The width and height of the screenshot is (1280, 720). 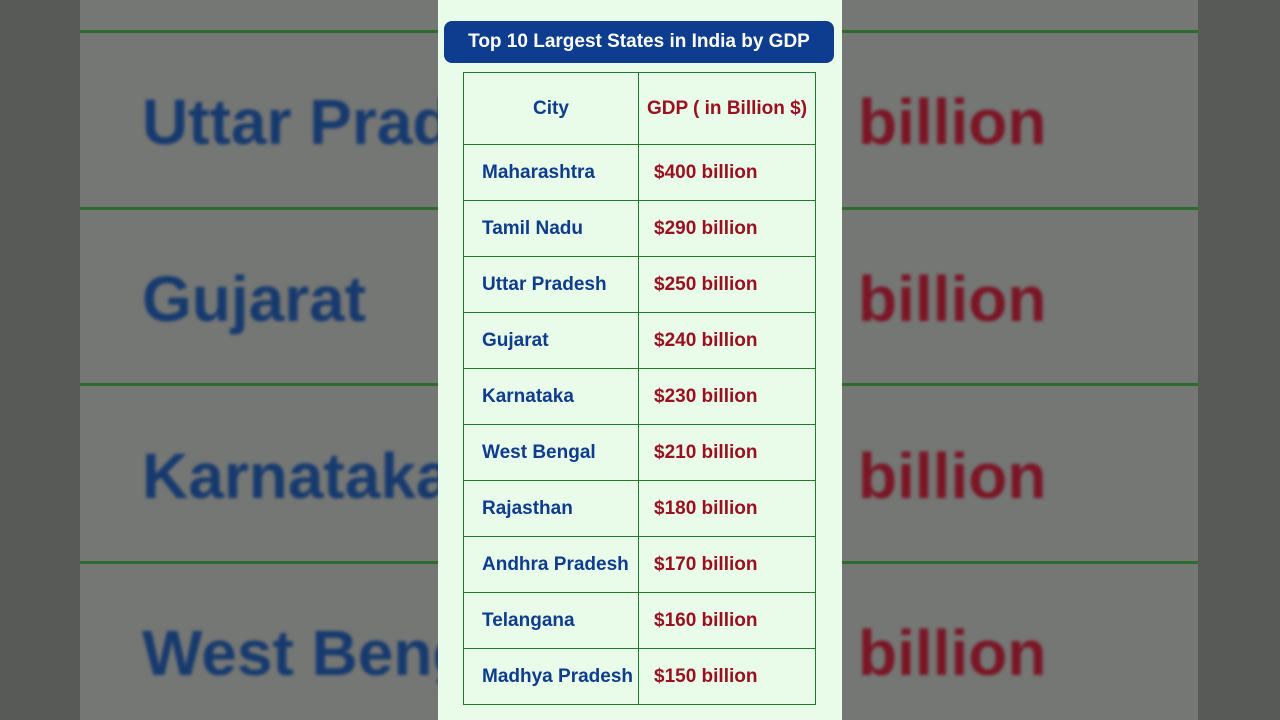 I want to click on state-cell: West Bengal, so click(x=551, y=452).